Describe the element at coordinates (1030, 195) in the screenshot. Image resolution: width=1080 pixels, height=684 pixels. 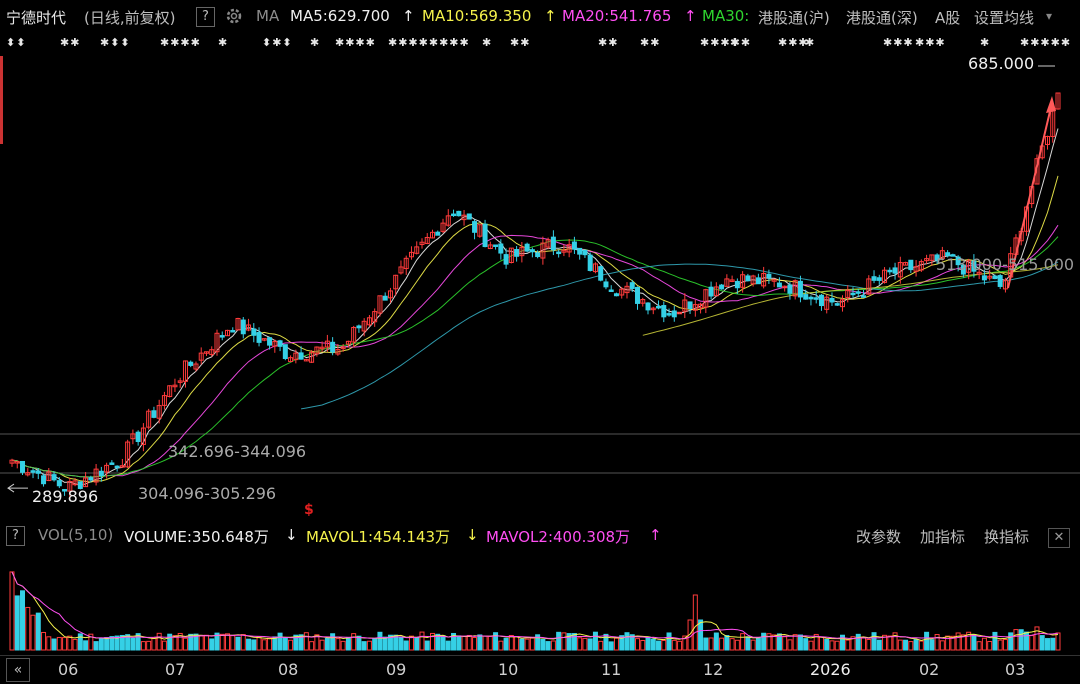
I see `trend-arrow` at that location.